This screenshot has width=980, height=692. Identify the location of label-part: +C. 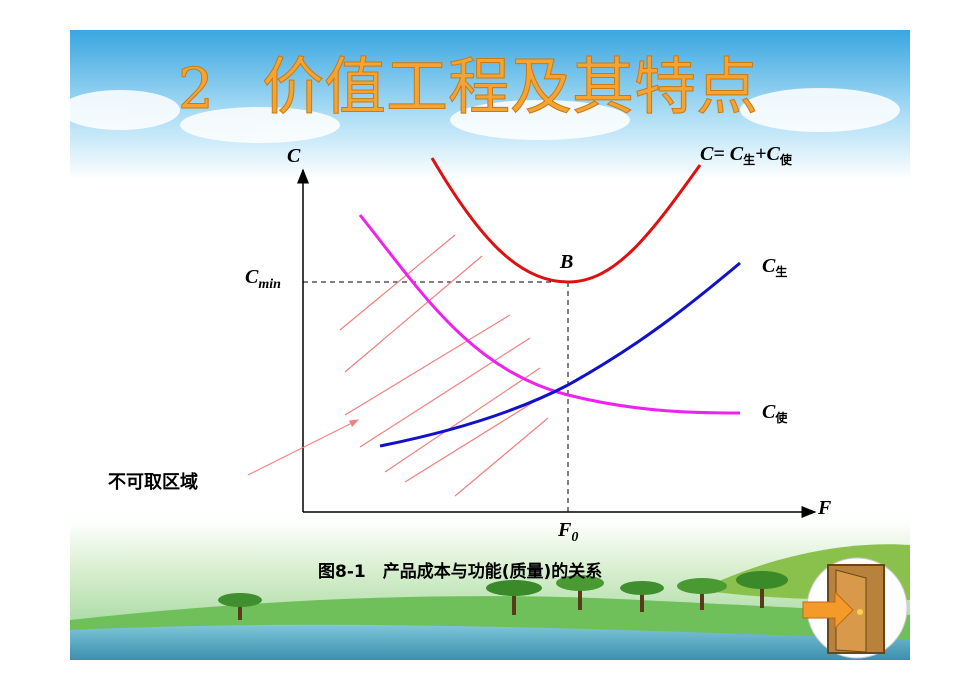
(767, 154).